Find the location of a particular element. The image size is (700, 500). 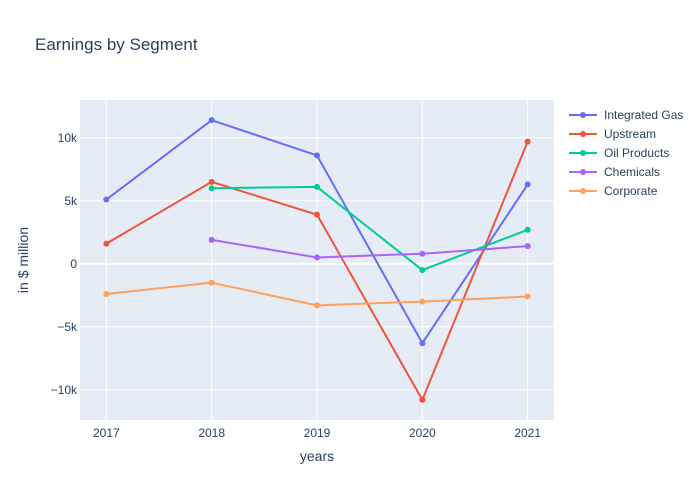

x-tick-label: 2020 is located at coordinates (422, 433).